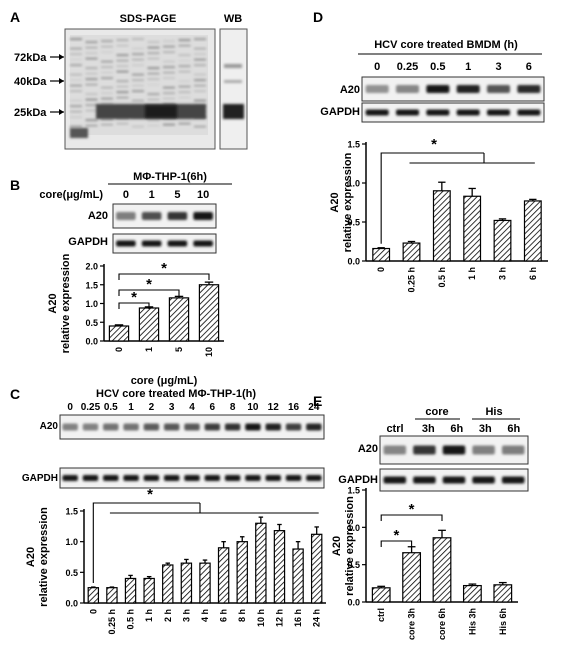 The image size is (565, 669). Describe the element at coordinates (242, 615) in the screenshot. I see `x-tick-label: 8 h` at that location.